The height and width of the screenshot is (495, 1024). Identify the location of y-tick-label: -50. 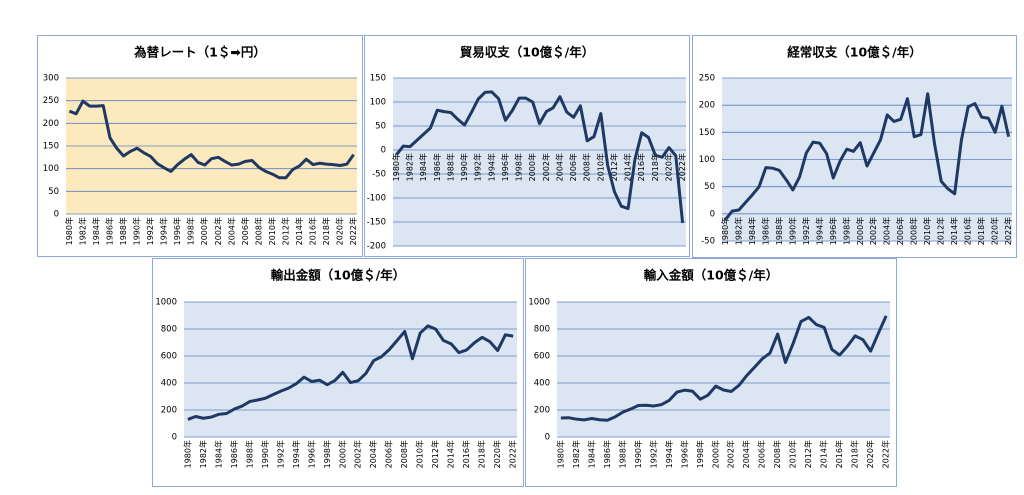
(708, 242).